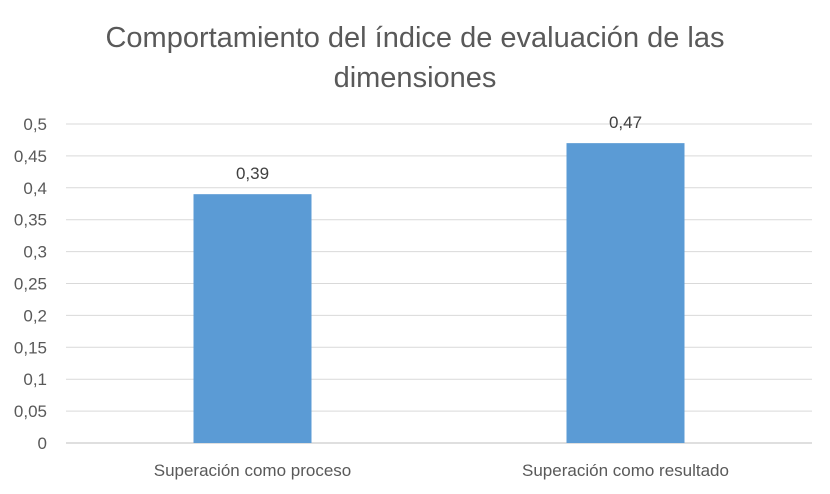  I want to click on y-tick-label: 0,15, so click(30, 347).